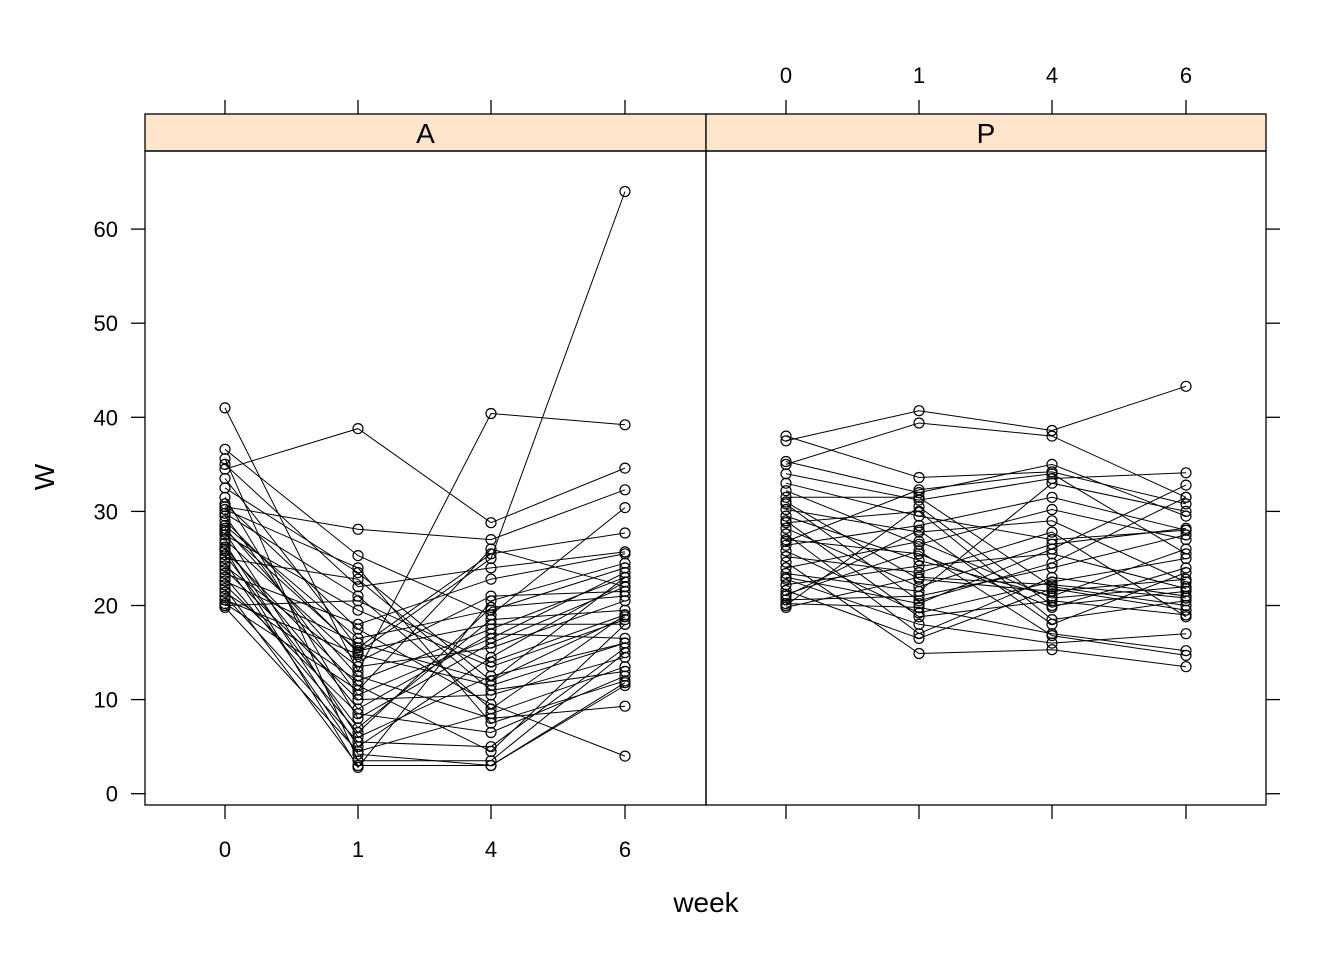 This screenshot has height=960, width=1344. Describe the element at coordinates (112, 794) in the screenshot. I see `y-tick-label: 0` at that location.